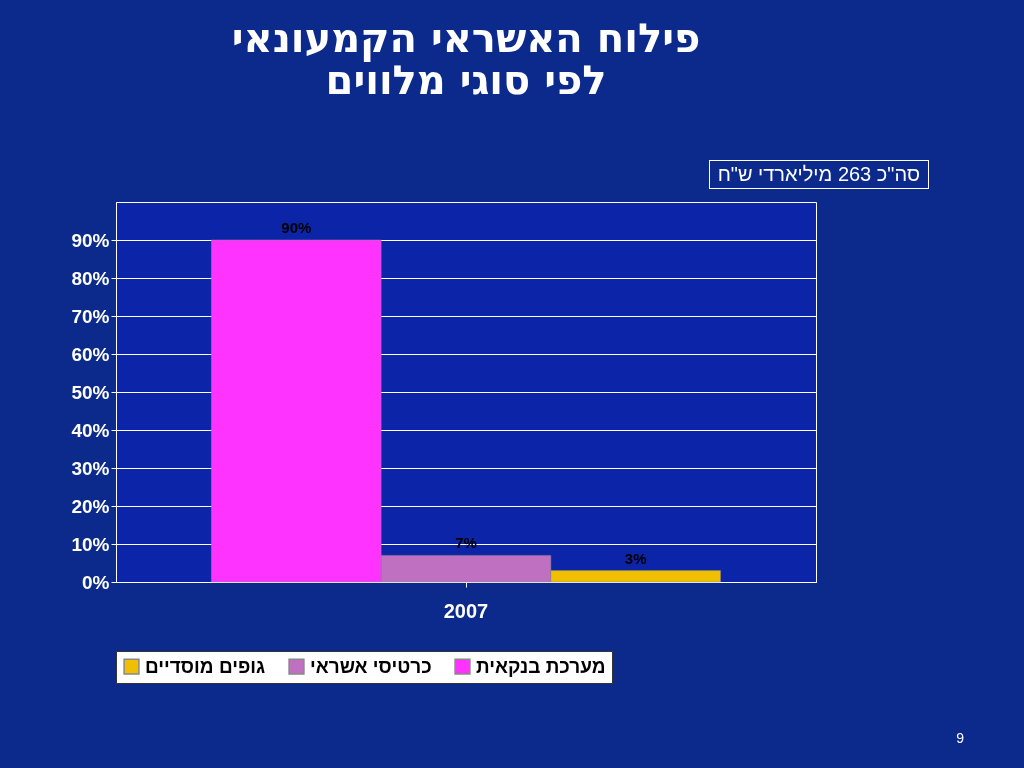 This screenshot has height=768, width=1024. Describe the element at coordinates (90, 392) in the screenshot. I see `y-tick-label: 50%` at that location.